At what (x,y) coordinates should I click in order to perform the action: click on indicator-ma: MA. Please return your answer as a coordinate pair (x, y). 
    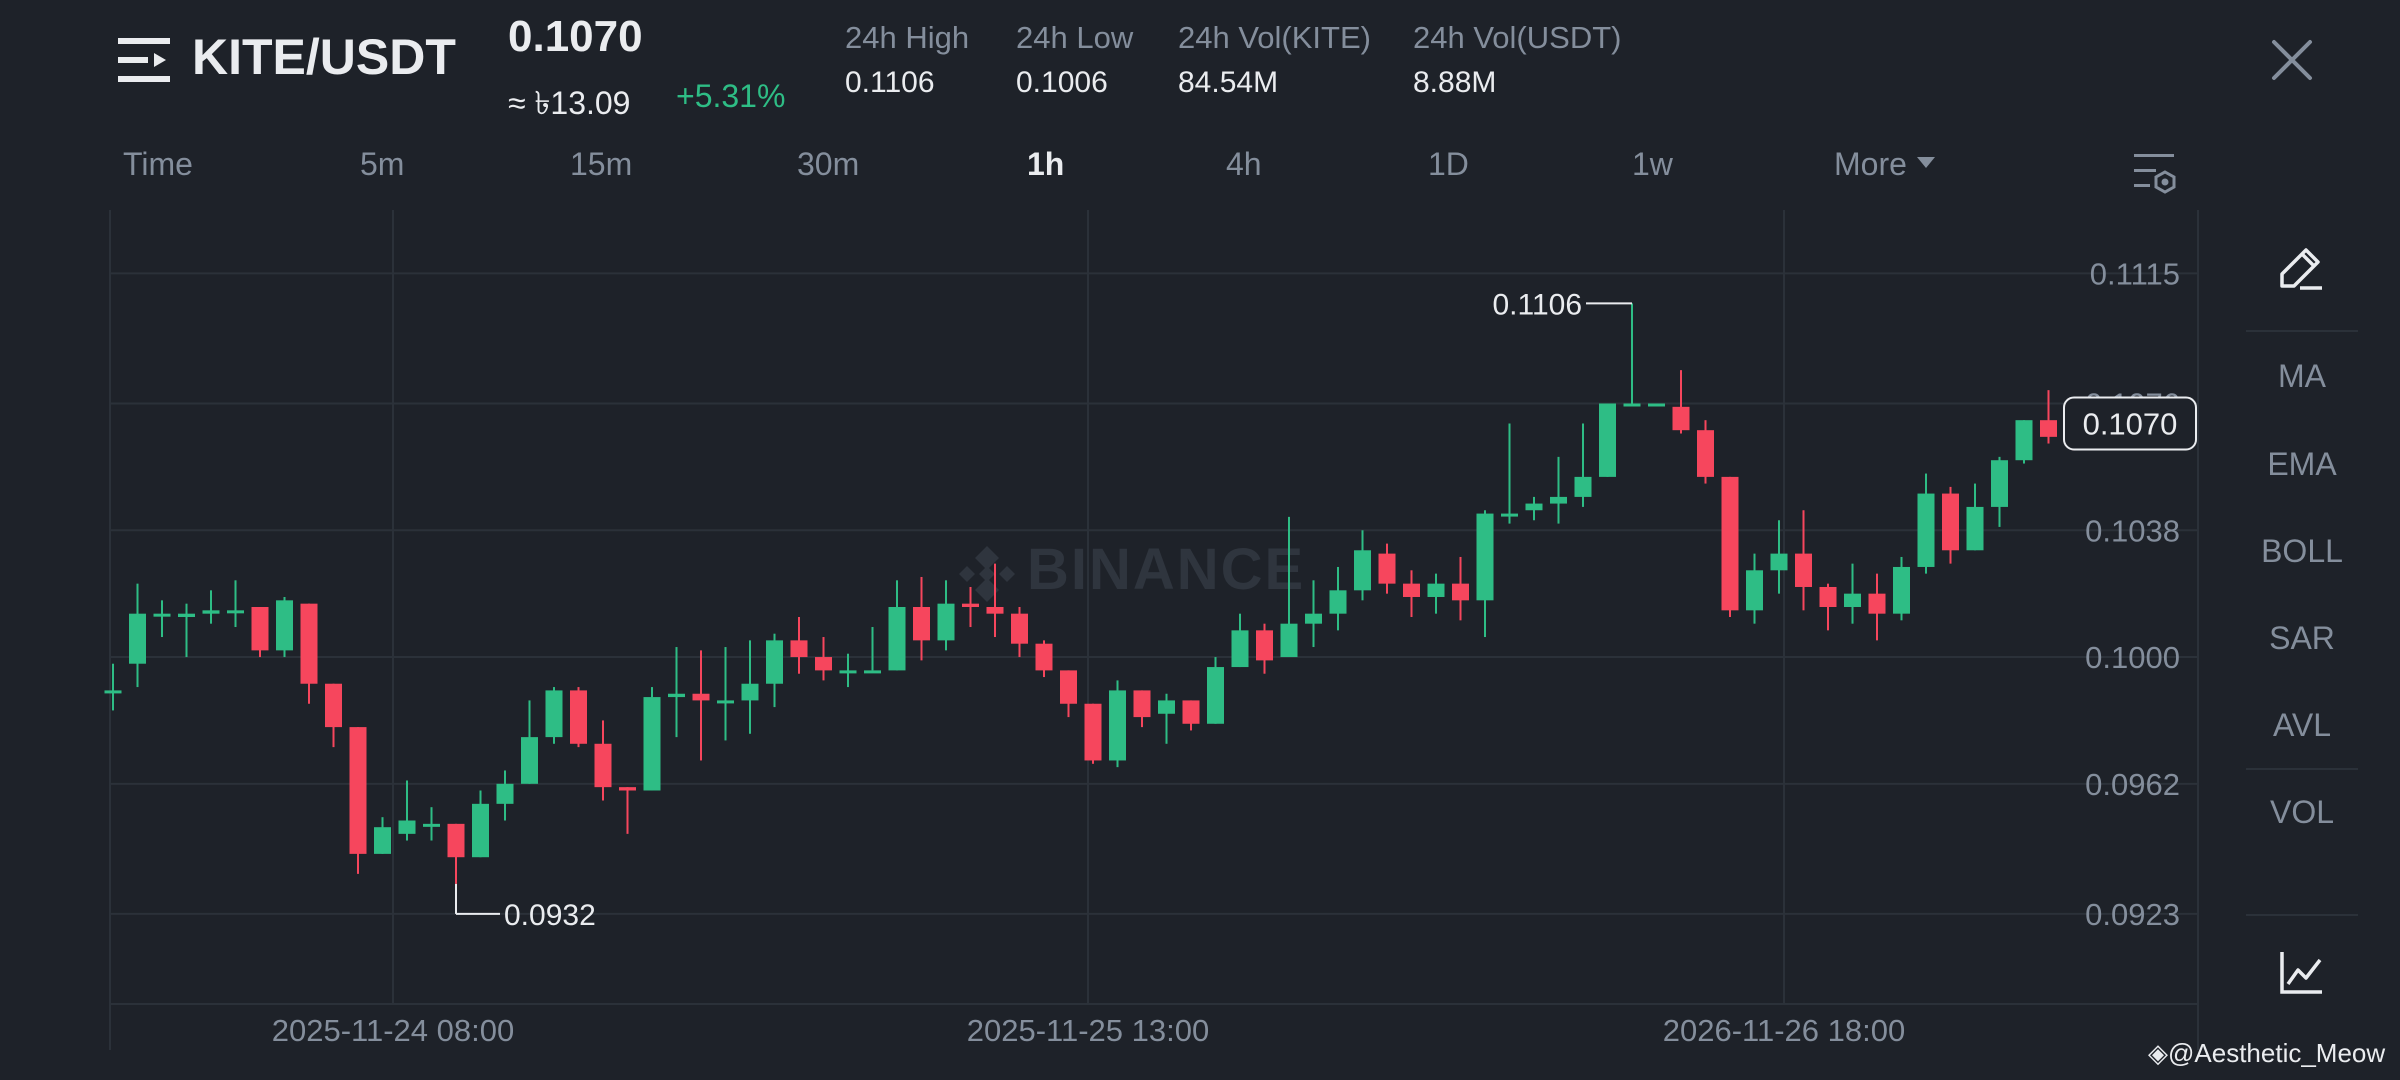
    Looking at the image, I should click on (2302, 376).